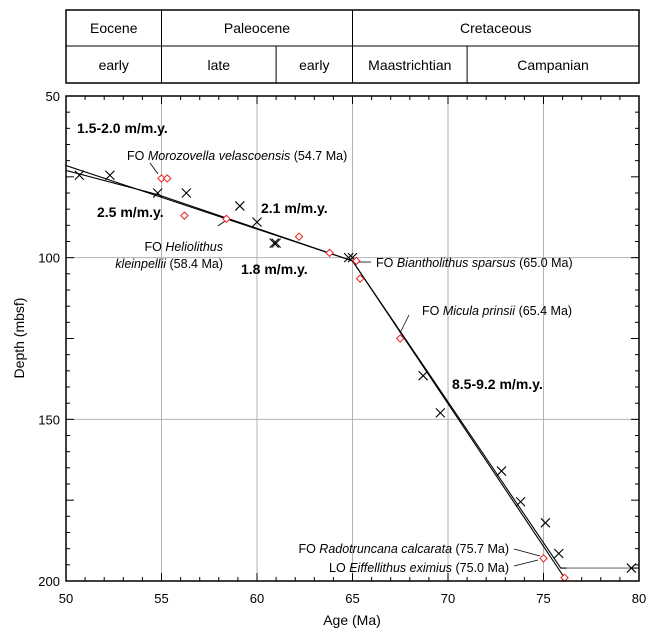  I want to click on datum-label: kleinpellii (58.4 Ma), so click(169, 264).